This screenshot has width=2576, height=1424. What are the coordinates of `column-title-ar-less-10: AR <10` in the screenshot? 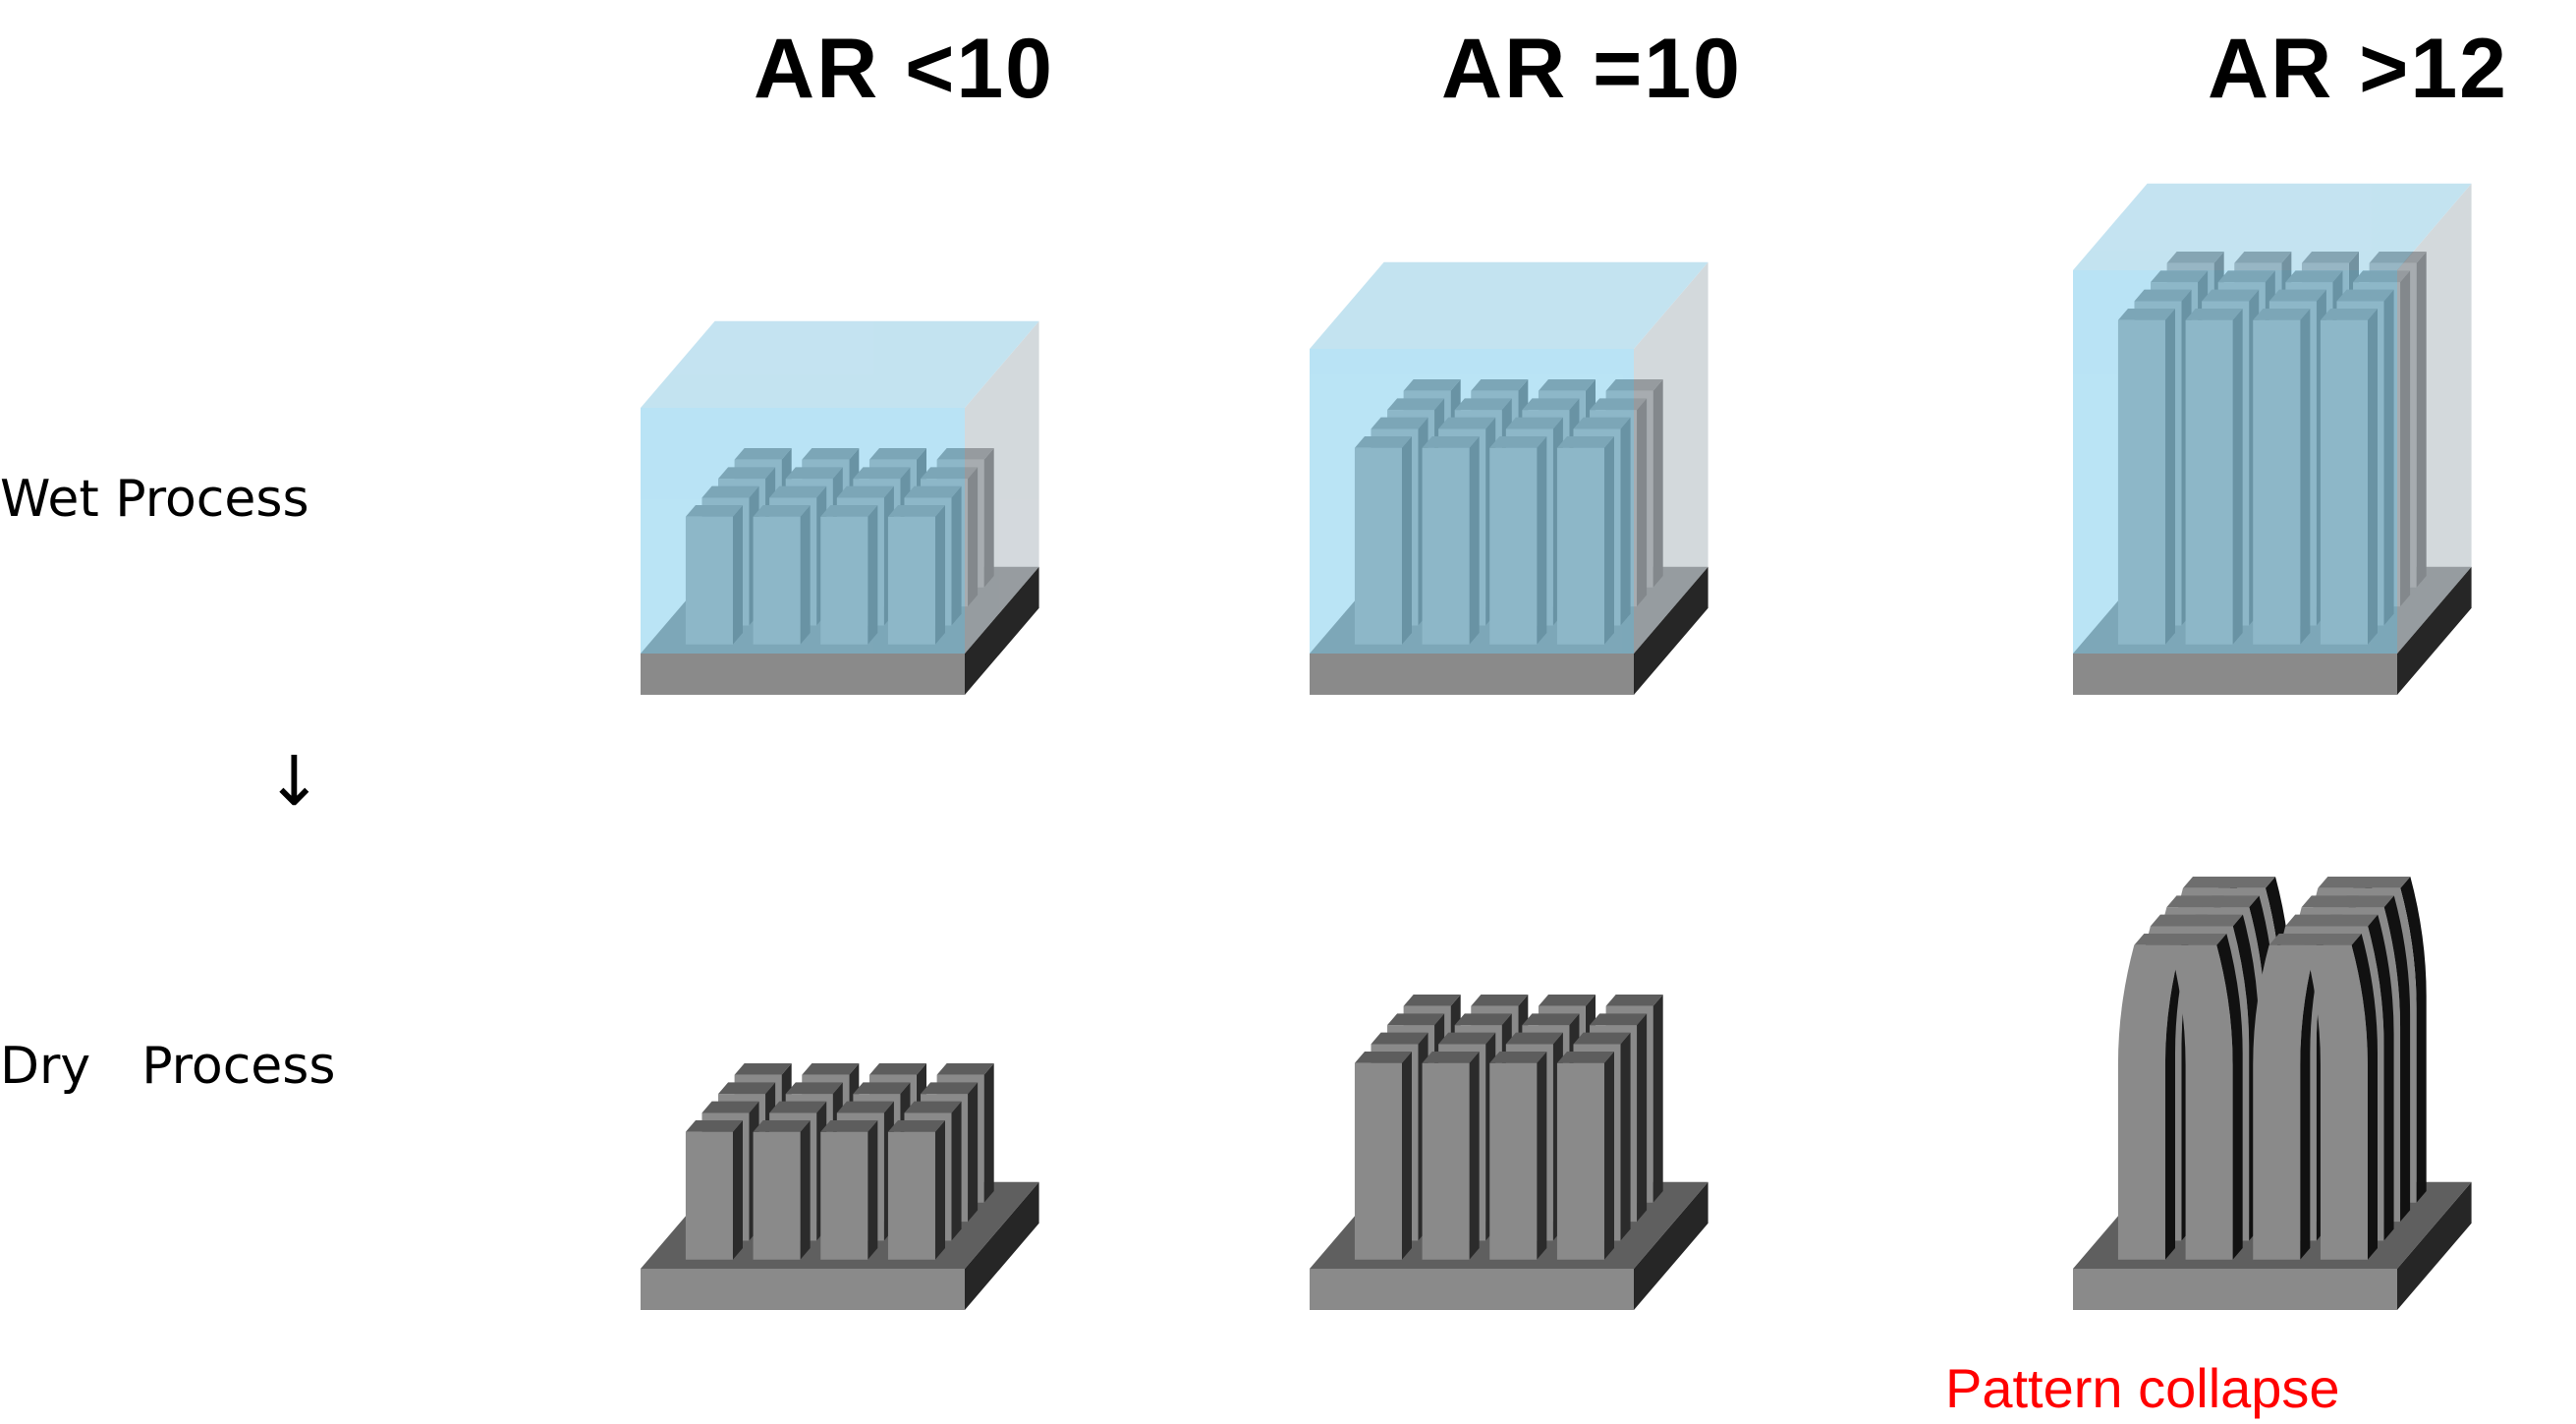 It's located at (904, 69).